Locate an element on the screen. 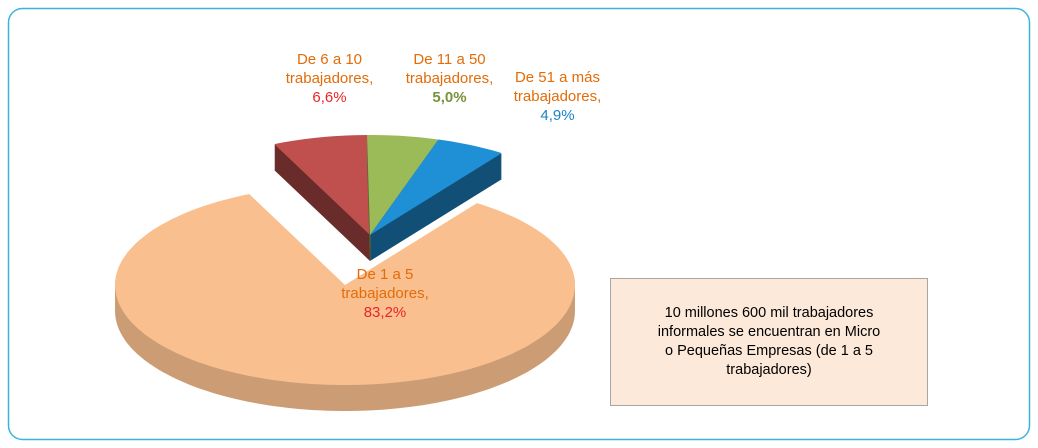  slice-label: De 1 a 5 trabajadores, 83,2% is located at coordinates (385, 293).